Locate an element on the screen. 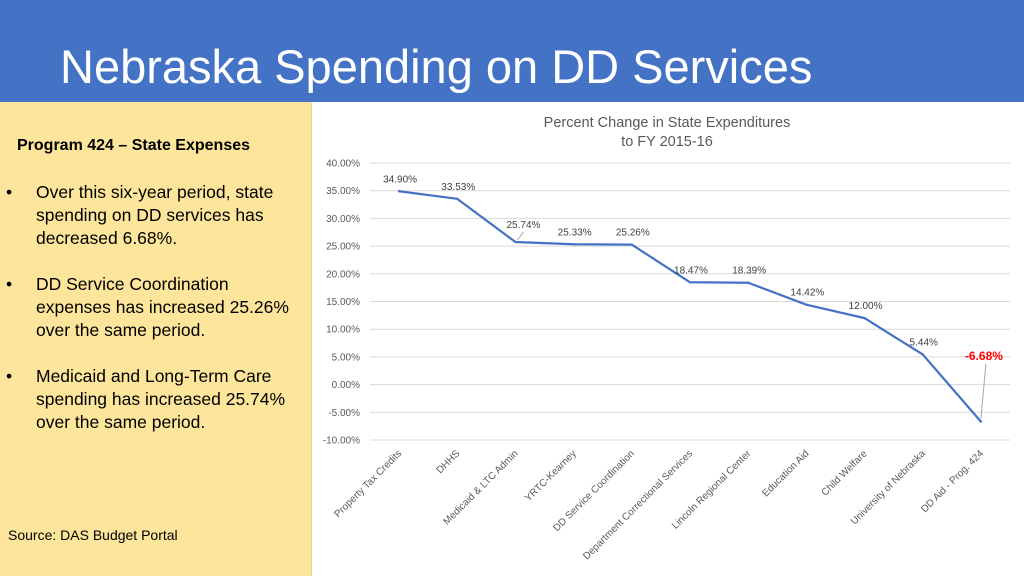 The height and width of the screenshot is (576, 1024). x-tick-label: Property Tax Credits is located at coordinates (369, 484).